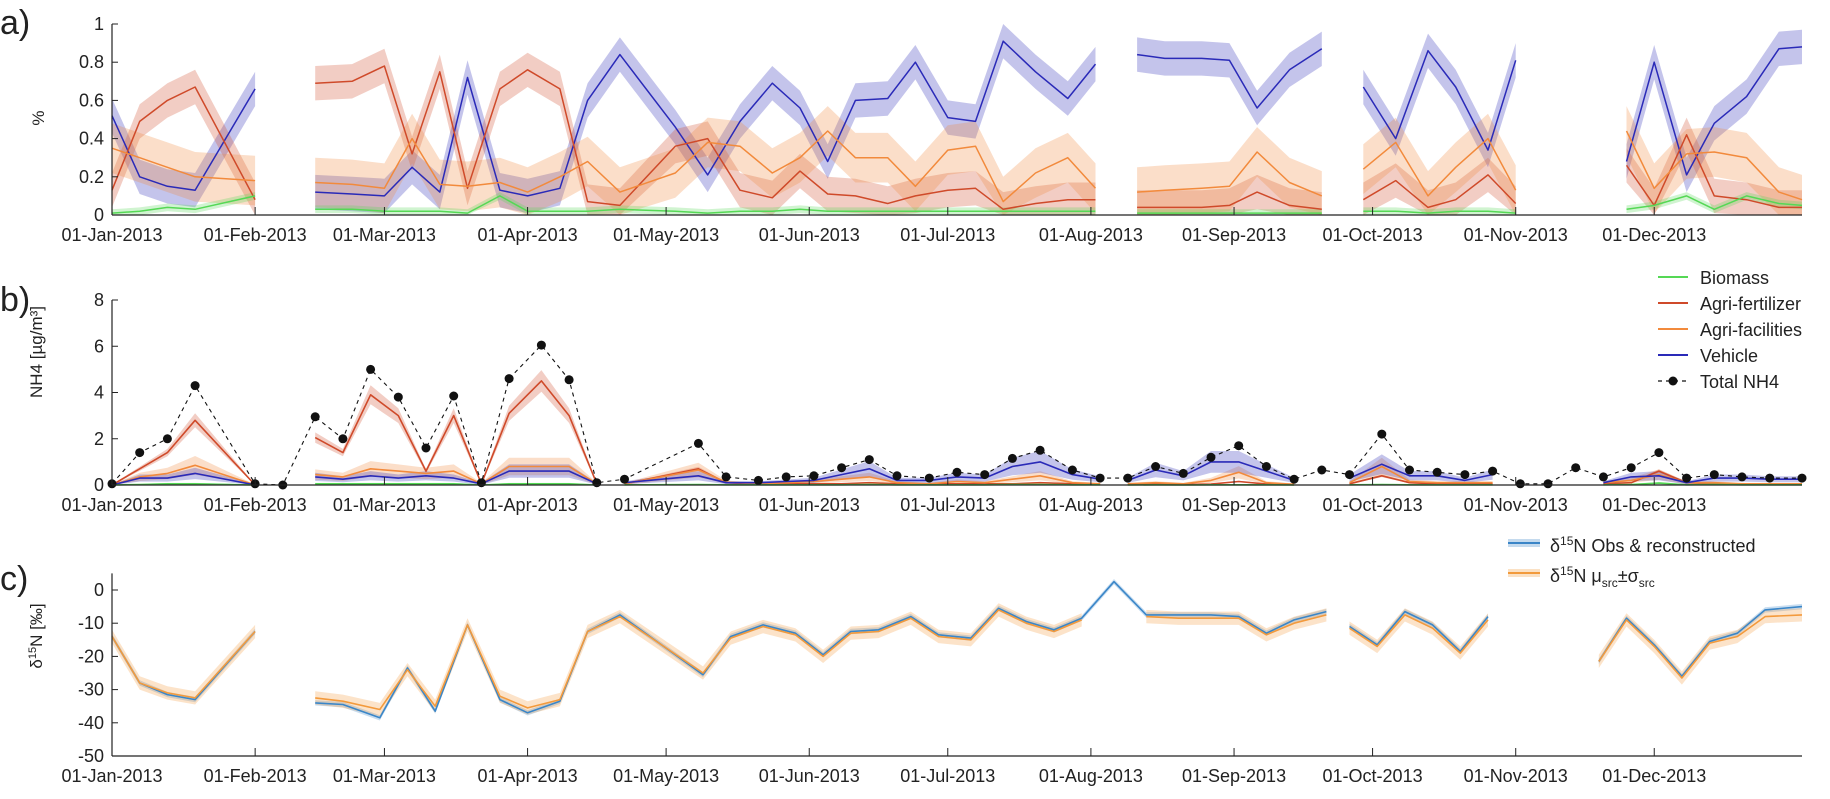 The height and width of the screenshot is (799, 1830). I want to click on a-xtick-label-6: 01-Jul-2013, so click(947, 235).